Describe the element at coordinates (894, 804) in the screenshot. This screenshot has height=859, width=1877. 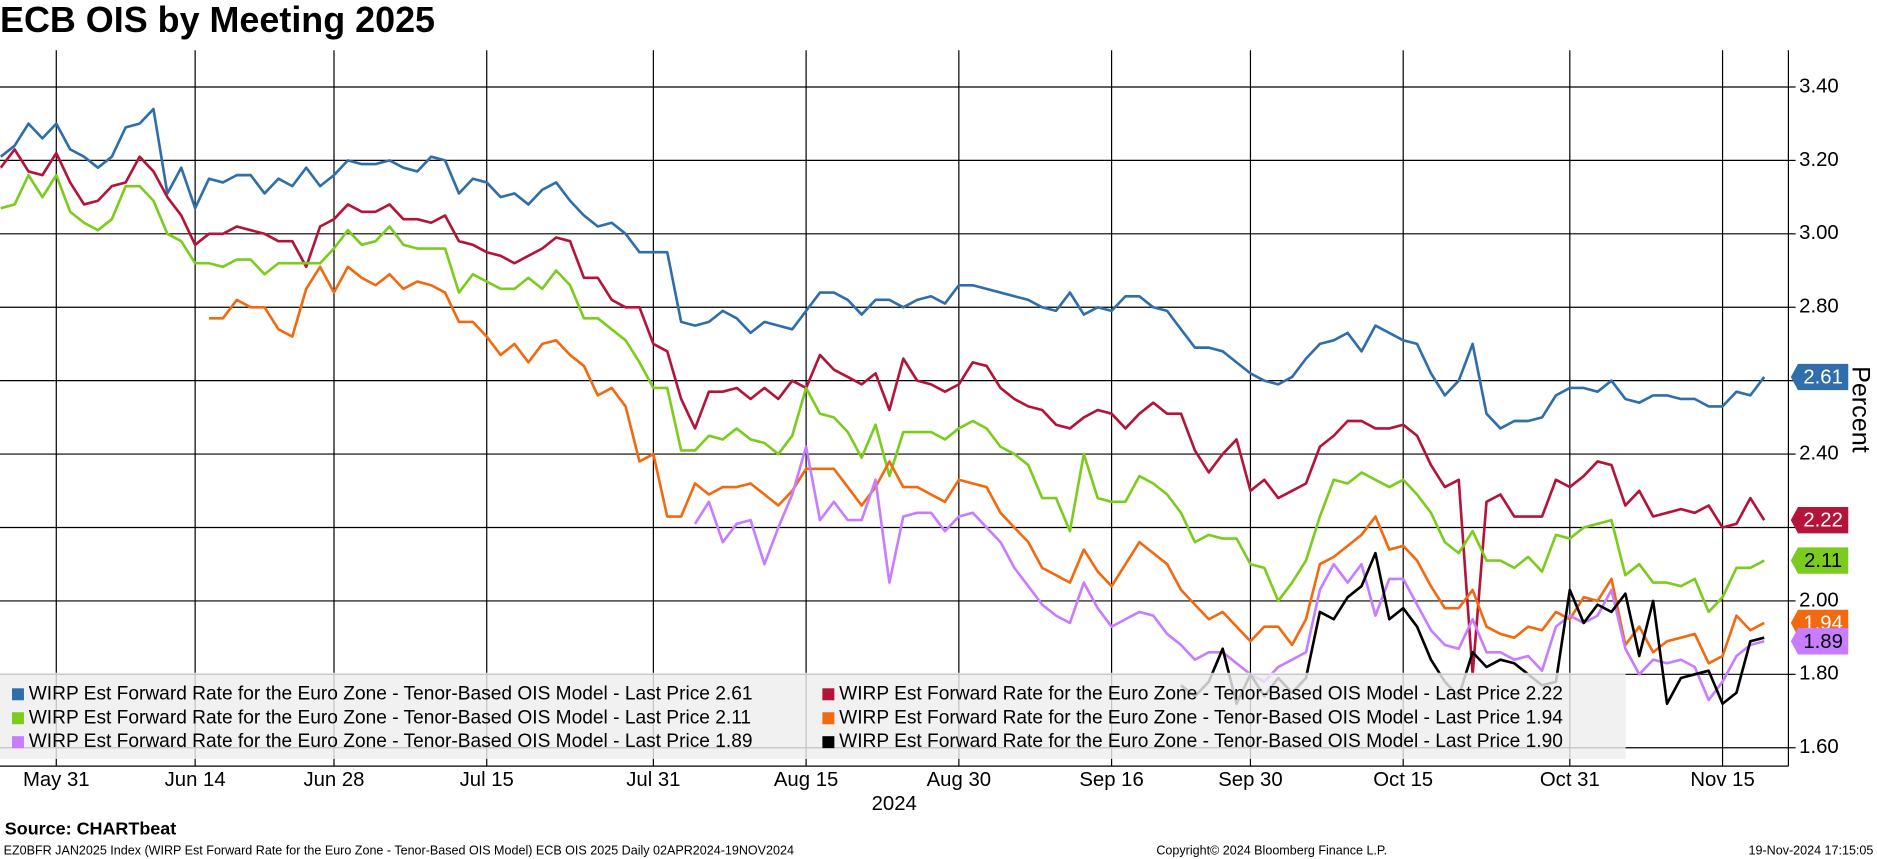
I see `x-axis-label: 2024` at that location.